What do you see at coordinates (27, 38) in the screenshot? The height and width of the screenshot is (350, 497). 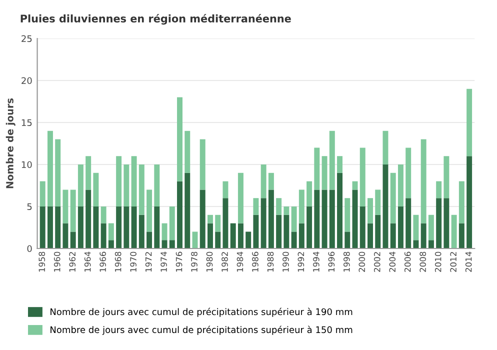 I see `y-tick-label: 25` at bounding box center [27, 38].